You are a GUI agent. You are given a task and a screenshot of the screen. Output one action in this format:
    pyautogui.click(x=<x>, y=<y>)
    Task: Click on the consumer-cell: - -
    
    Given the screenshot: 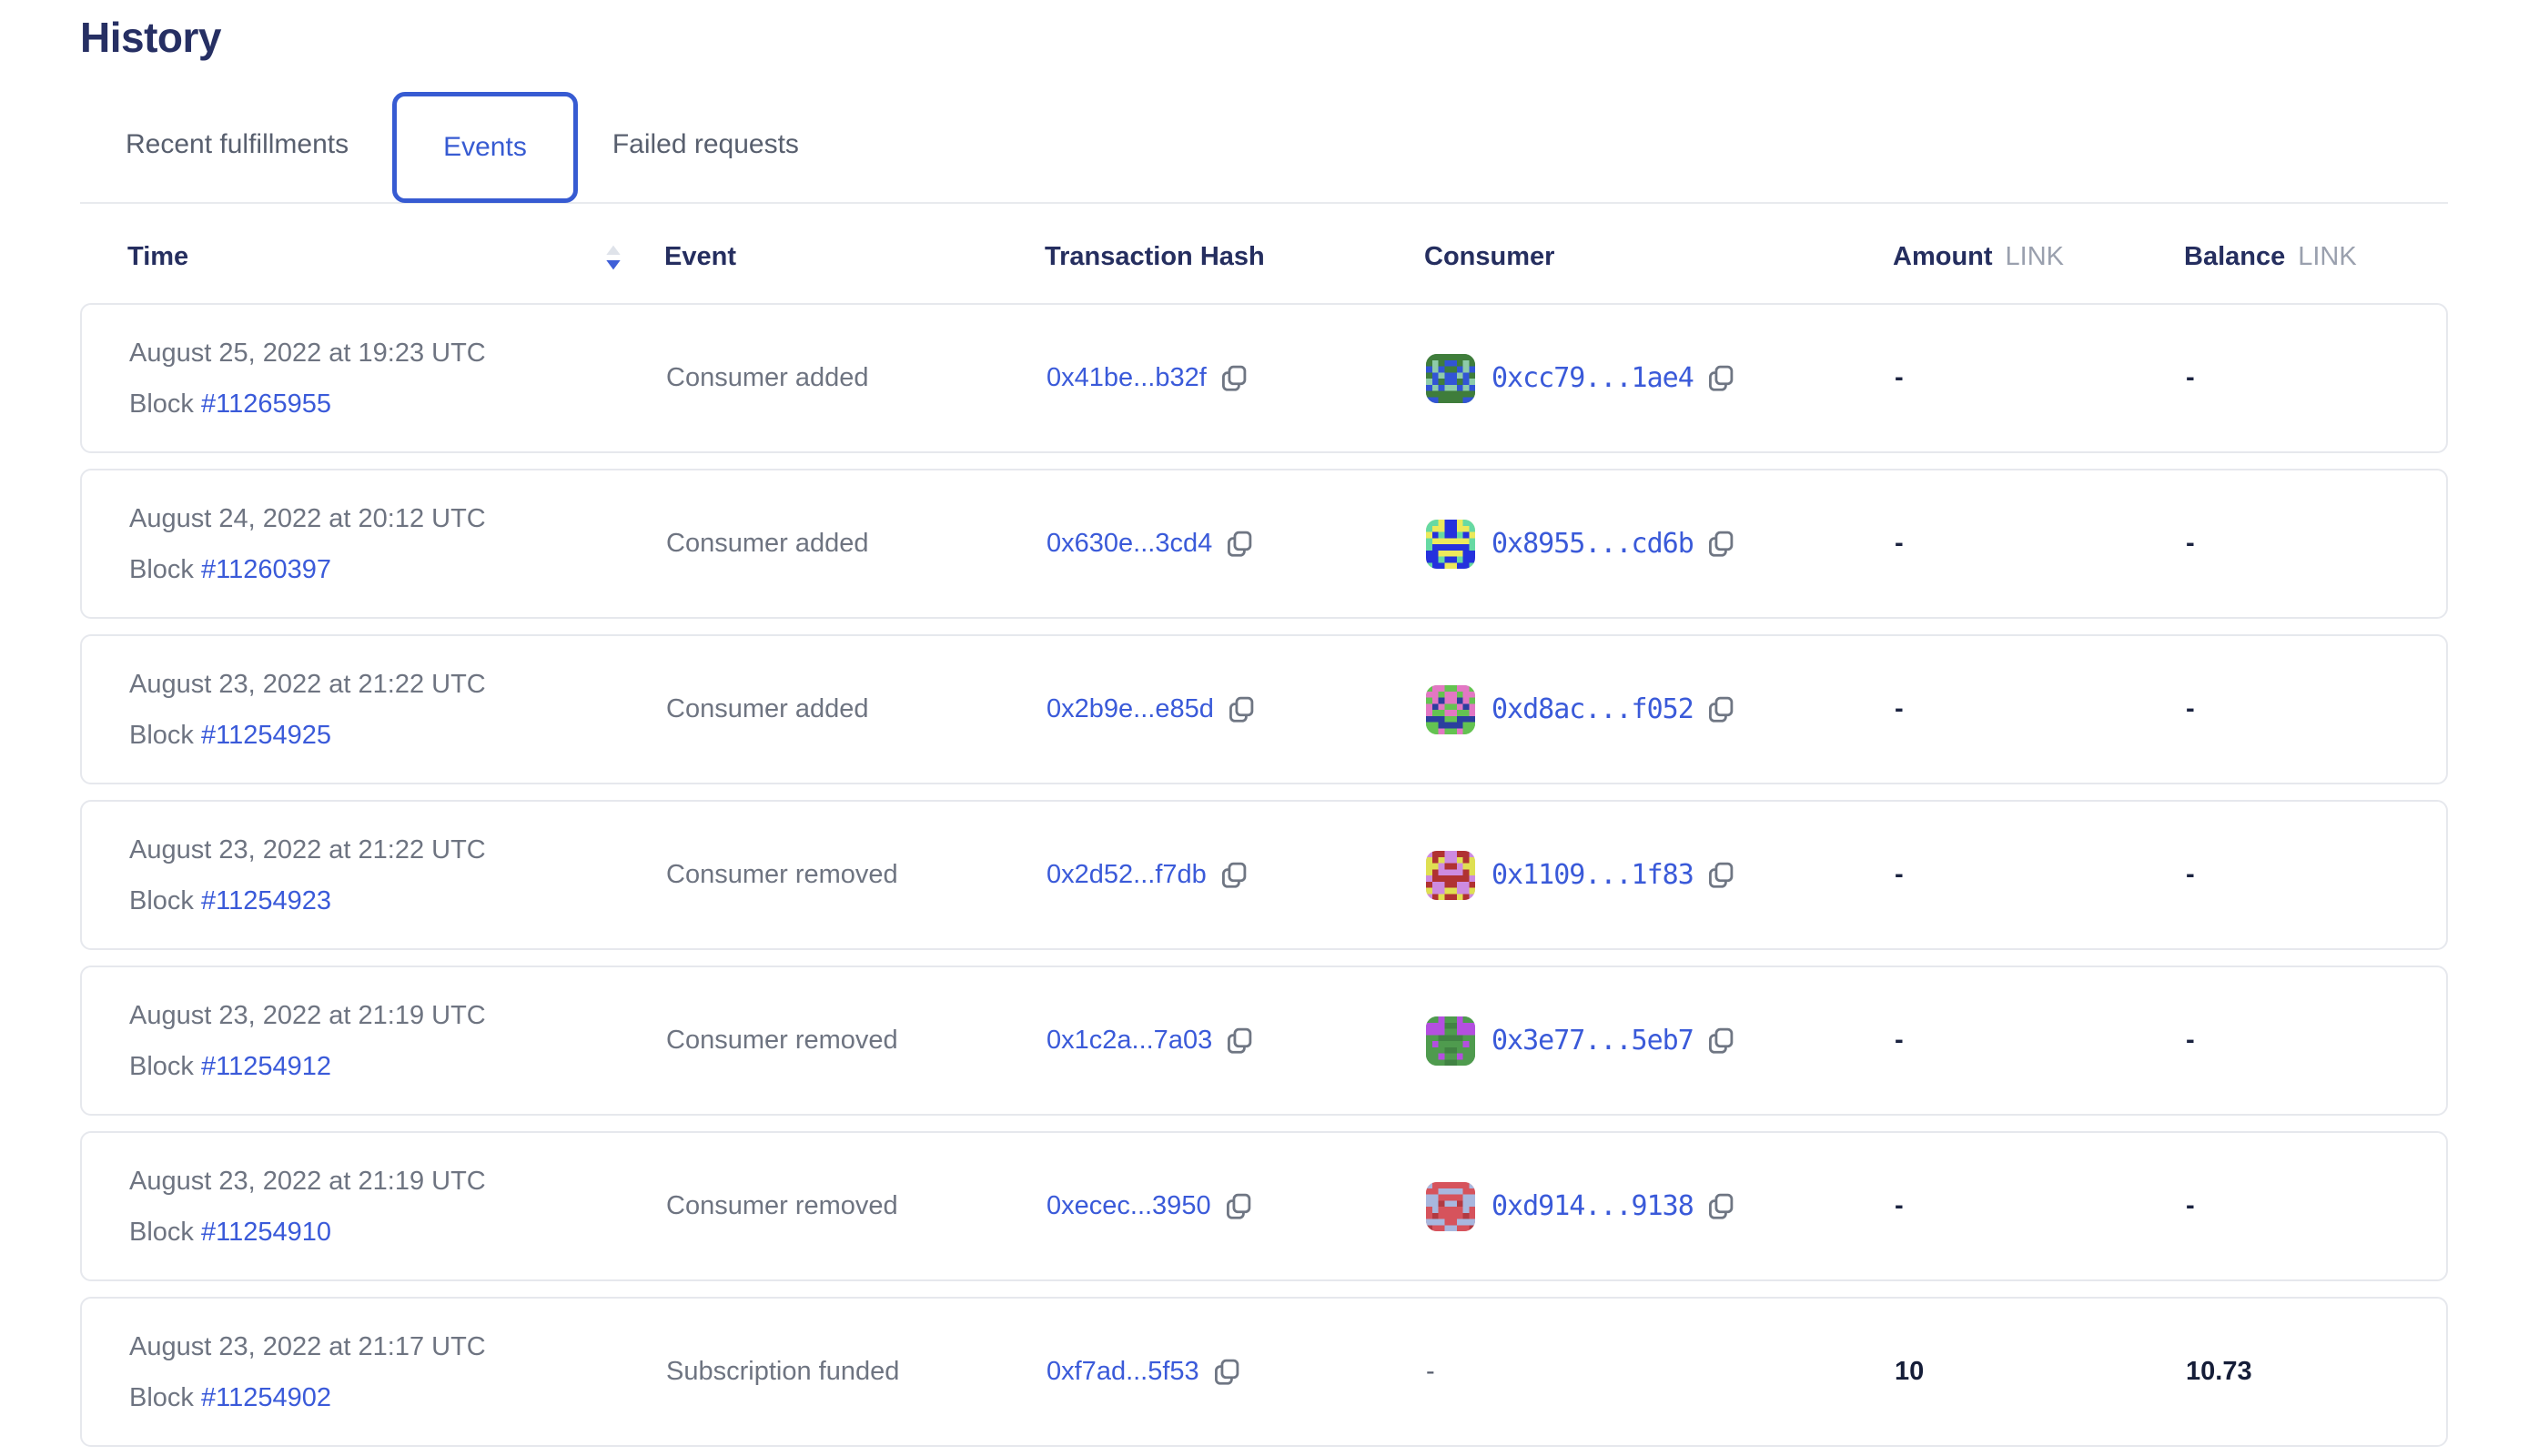 What is the action you would take?
    pyautogui.click(x=1660, y=1372)
    